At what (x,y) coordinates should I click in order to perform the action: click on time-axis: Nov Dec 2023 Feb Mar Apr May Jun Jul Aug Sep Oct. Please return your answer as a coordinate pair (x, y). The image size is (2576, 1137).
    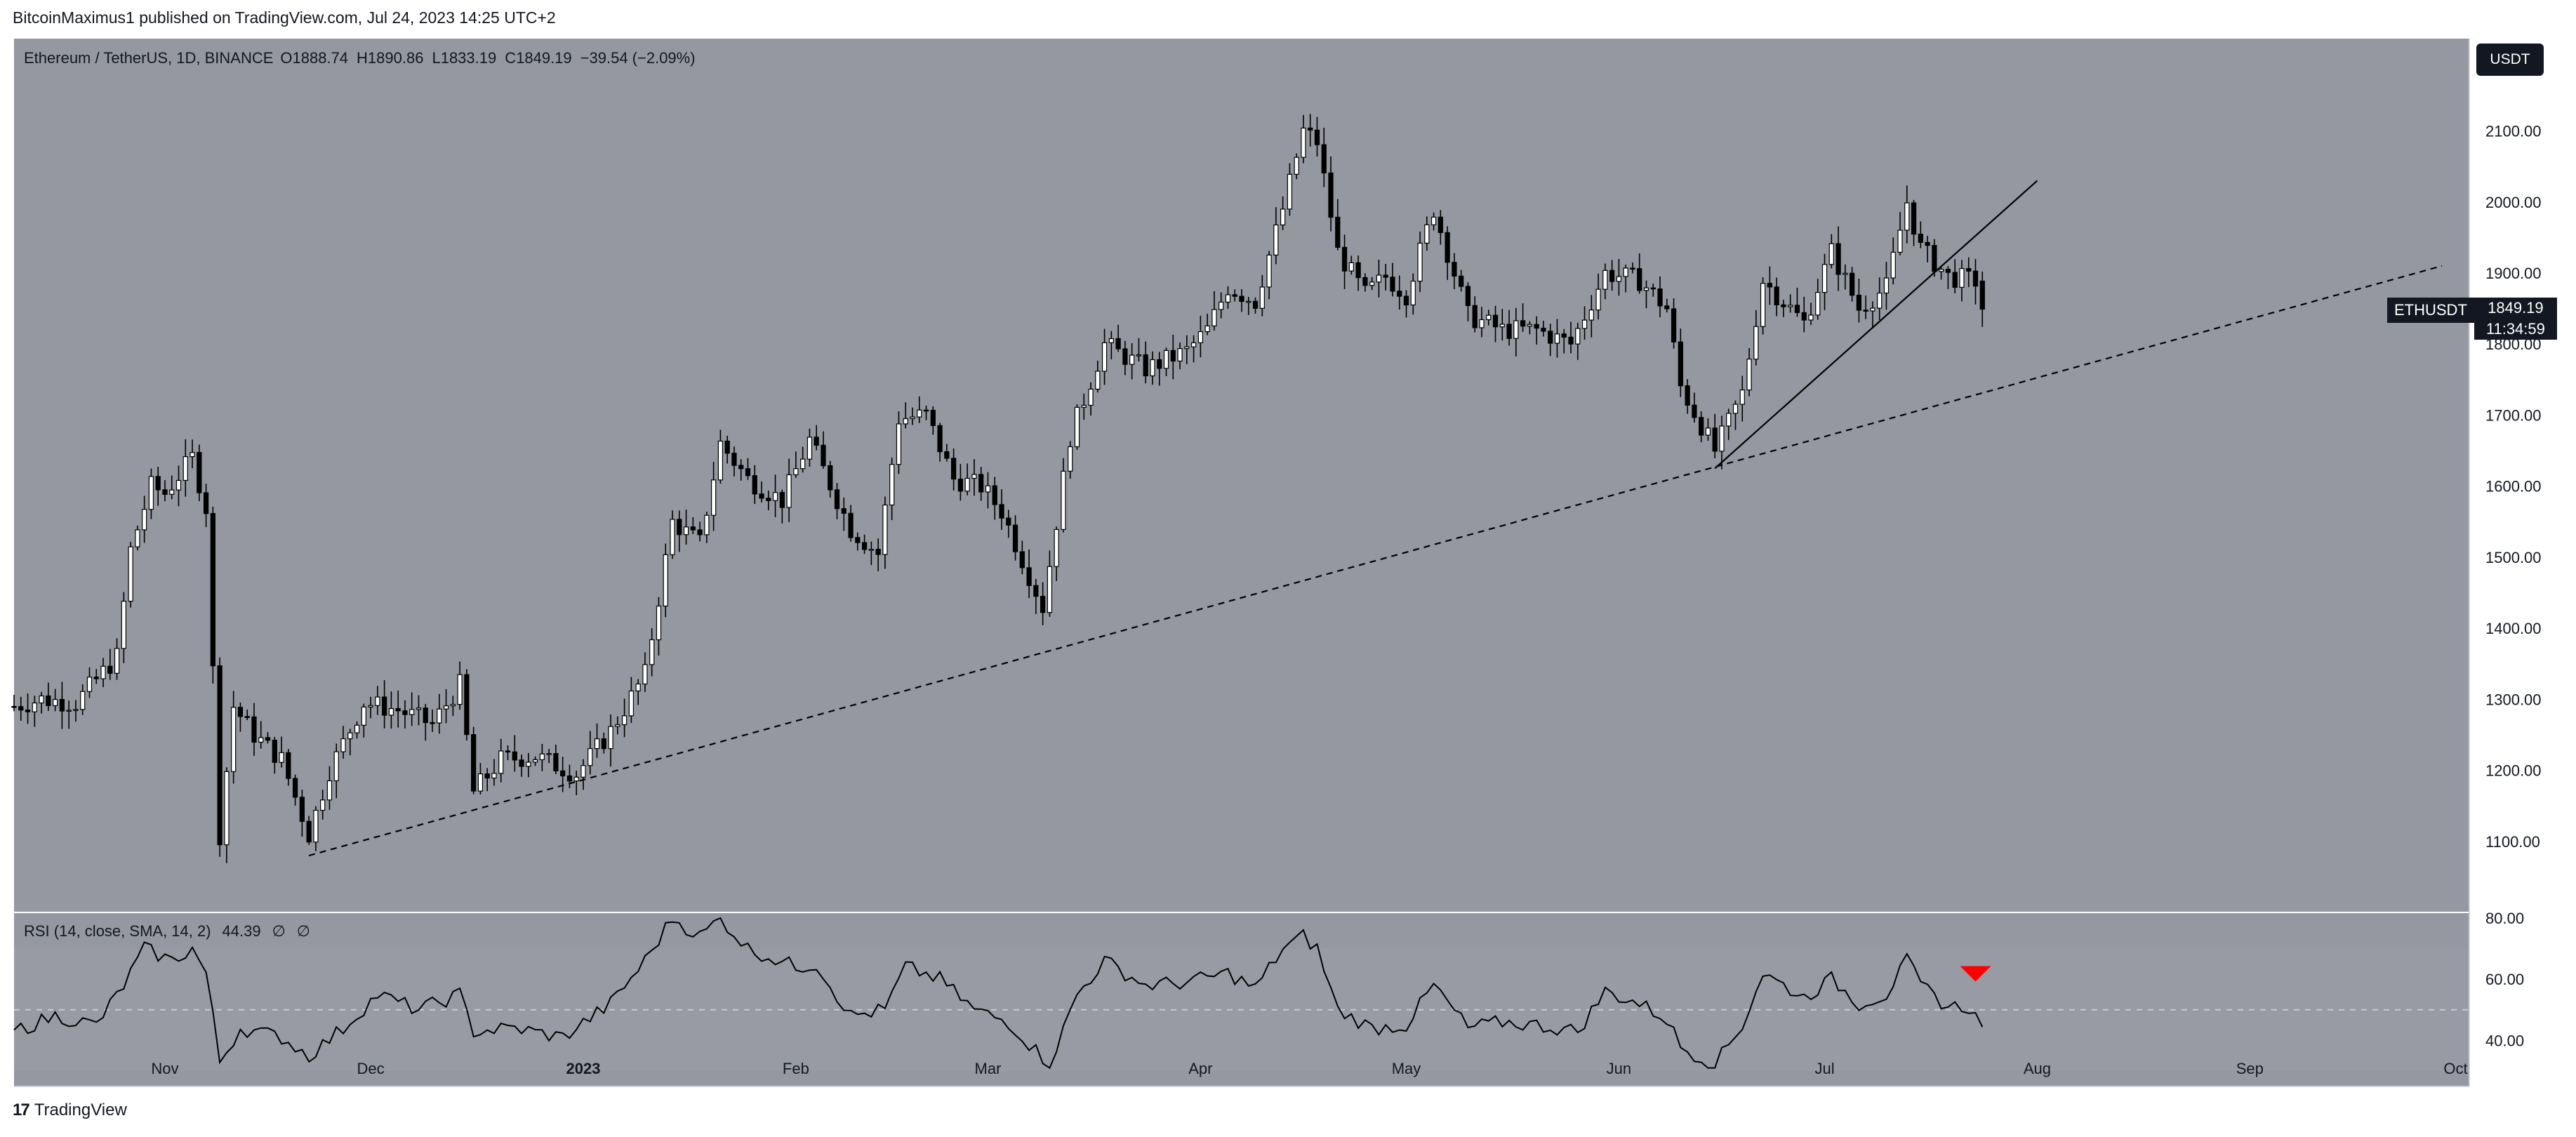
    Looking at the image, I should click on (1309, 1068).